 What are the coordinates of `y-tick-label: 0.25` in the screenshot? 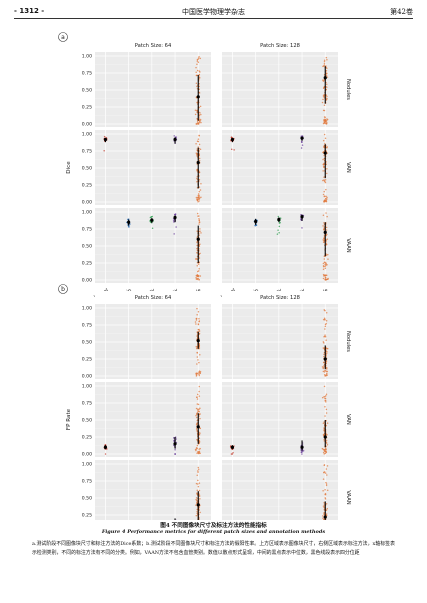 It's located at (87, 516).